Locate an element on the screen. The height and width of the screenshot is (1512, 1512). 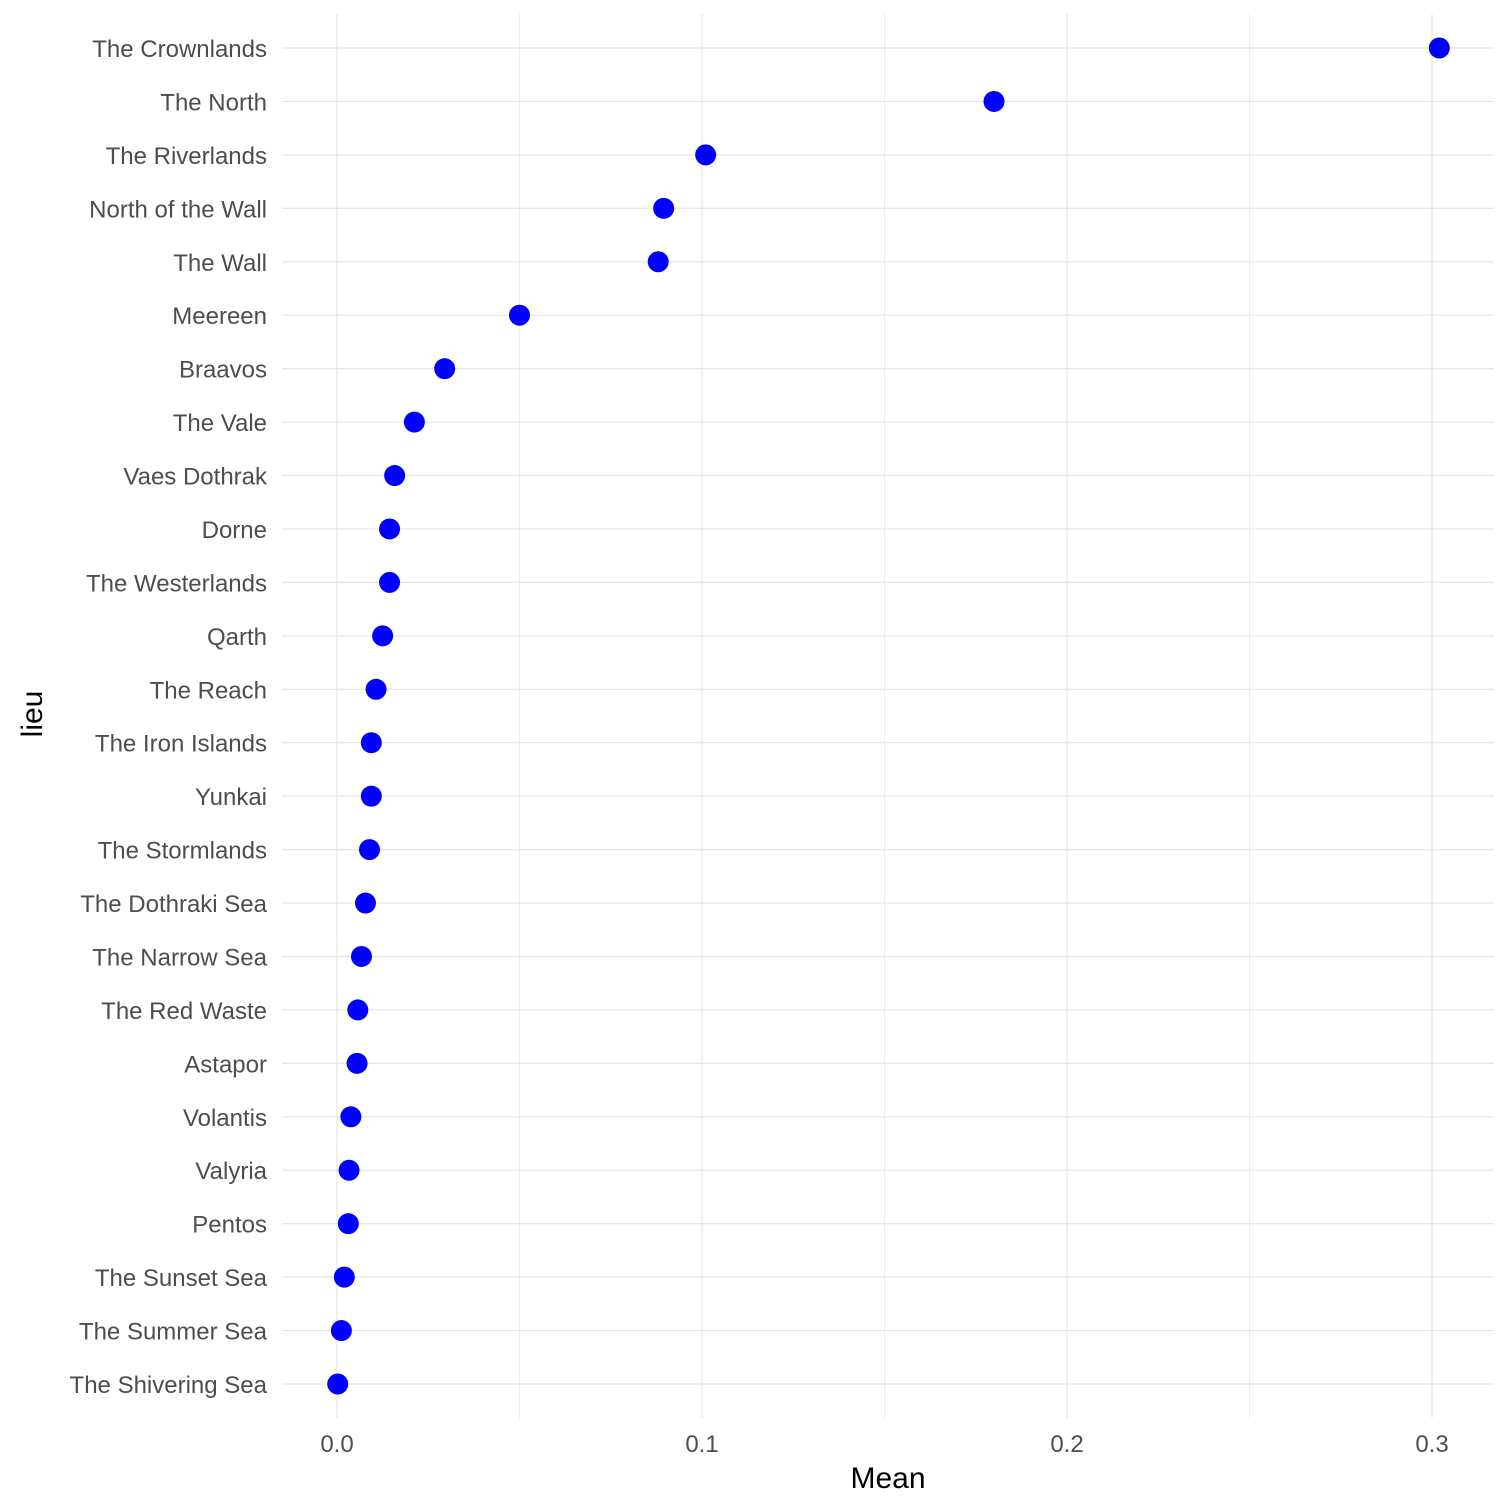
x-tick-label: 0.0 is located at coordinates (336, 1444).